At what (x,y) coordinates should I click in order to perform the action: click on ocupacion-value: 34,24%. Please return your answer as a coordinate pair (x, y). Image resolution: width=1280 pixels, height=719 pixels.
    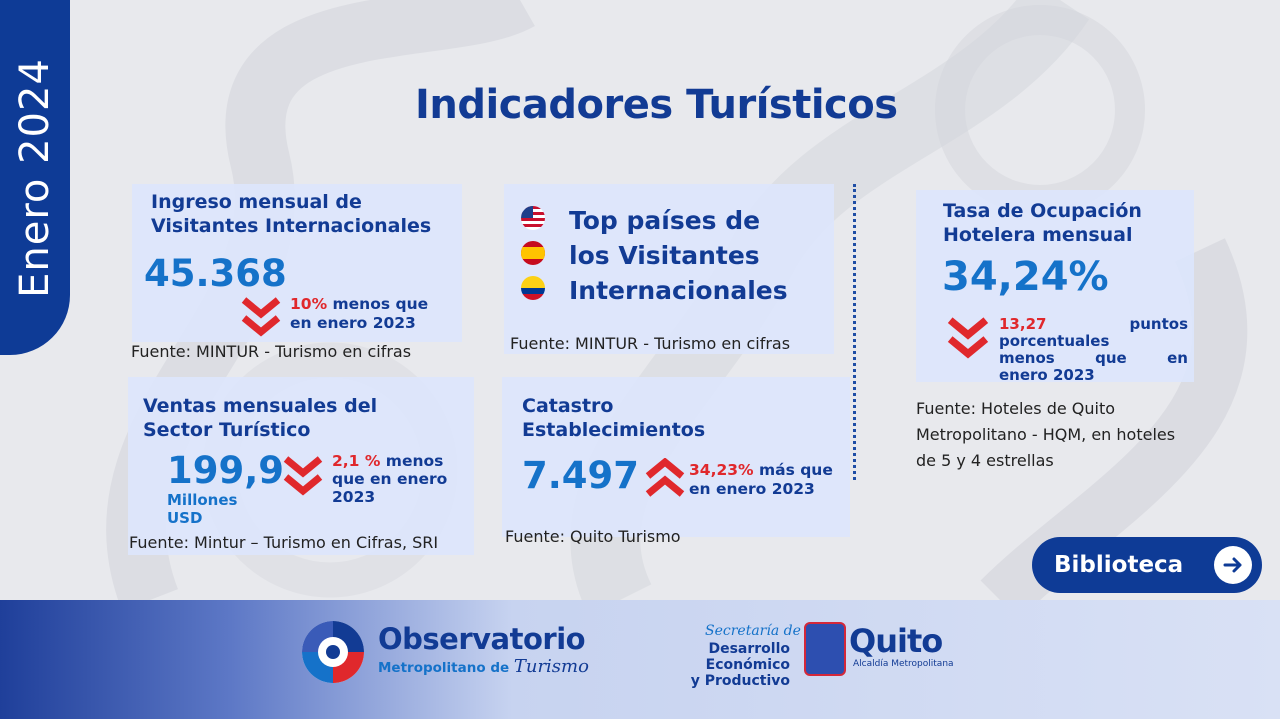
    Looking at the image, I should click on (1025, 277).